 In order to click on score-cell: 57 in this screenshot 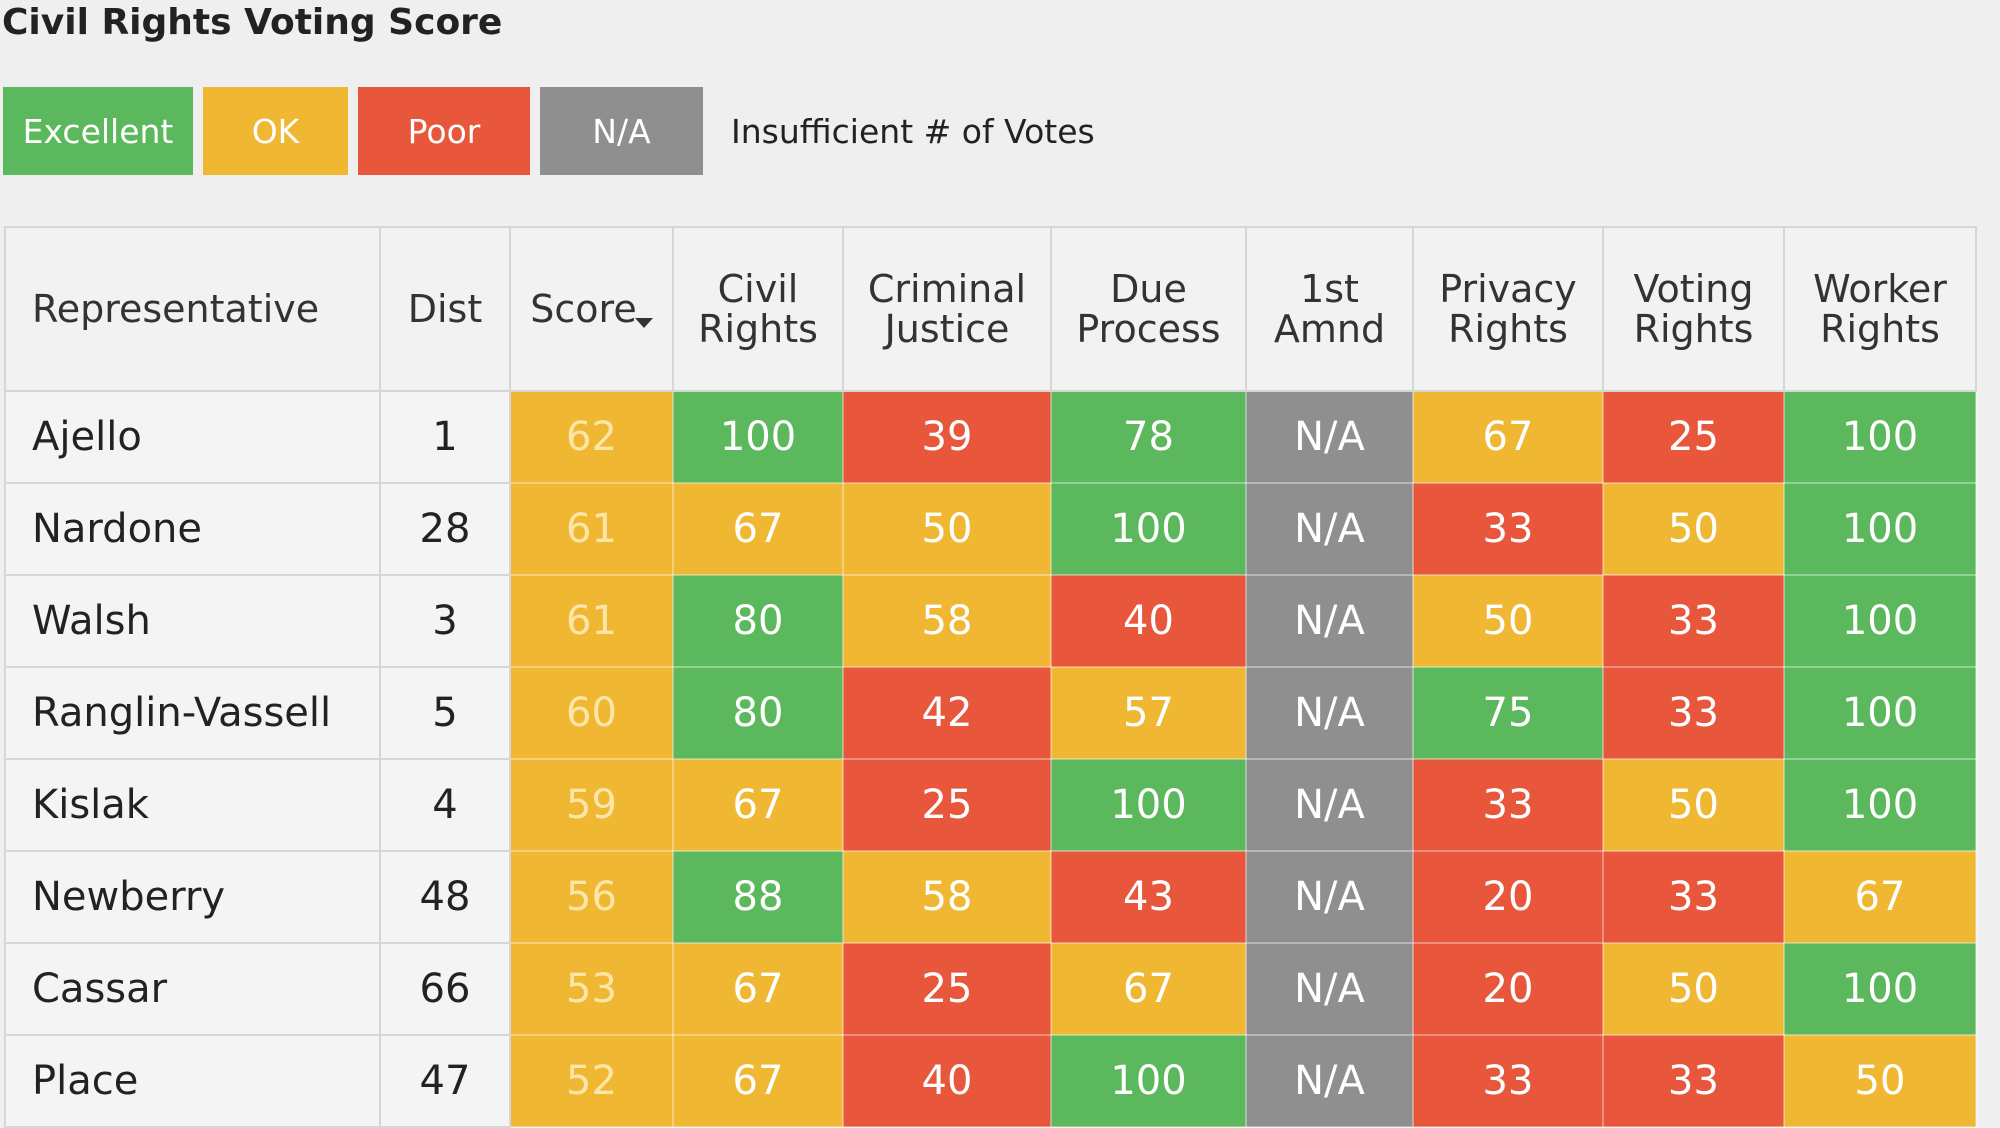, I will do `click(1148, 713)`.